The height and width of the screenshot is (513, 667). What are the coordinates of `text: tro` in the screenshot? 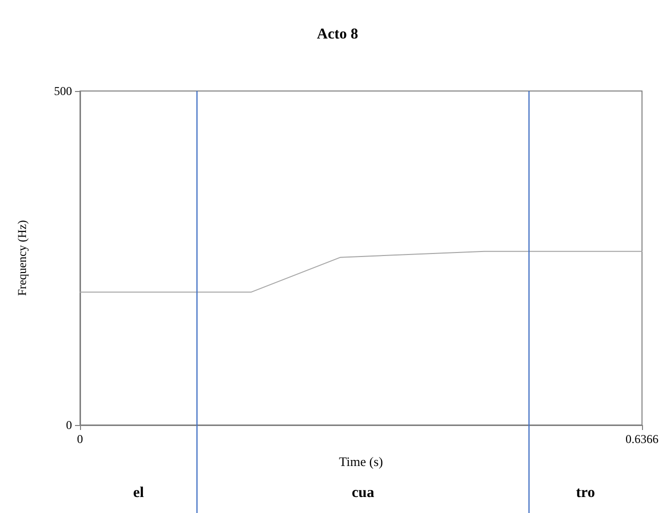 It's located at (585, 493).